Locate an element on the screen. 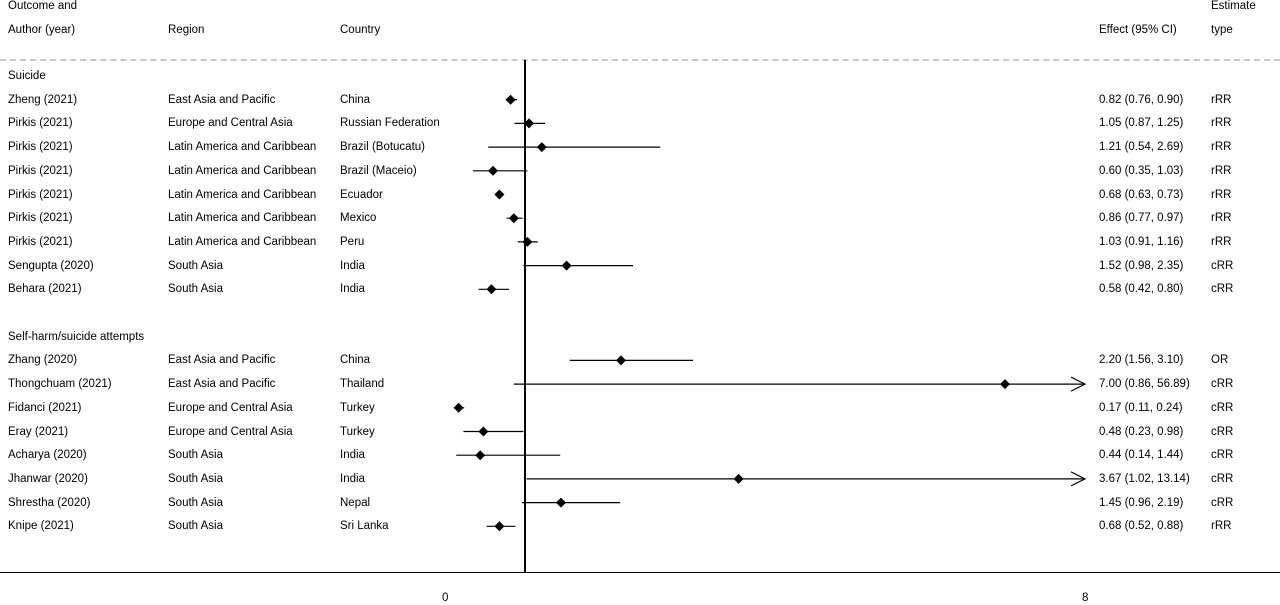 The height and width of the screenshot is (605, 1280). row-effect: 1.03 (0.91, 1.16) is located at coordinates (1141, 241).